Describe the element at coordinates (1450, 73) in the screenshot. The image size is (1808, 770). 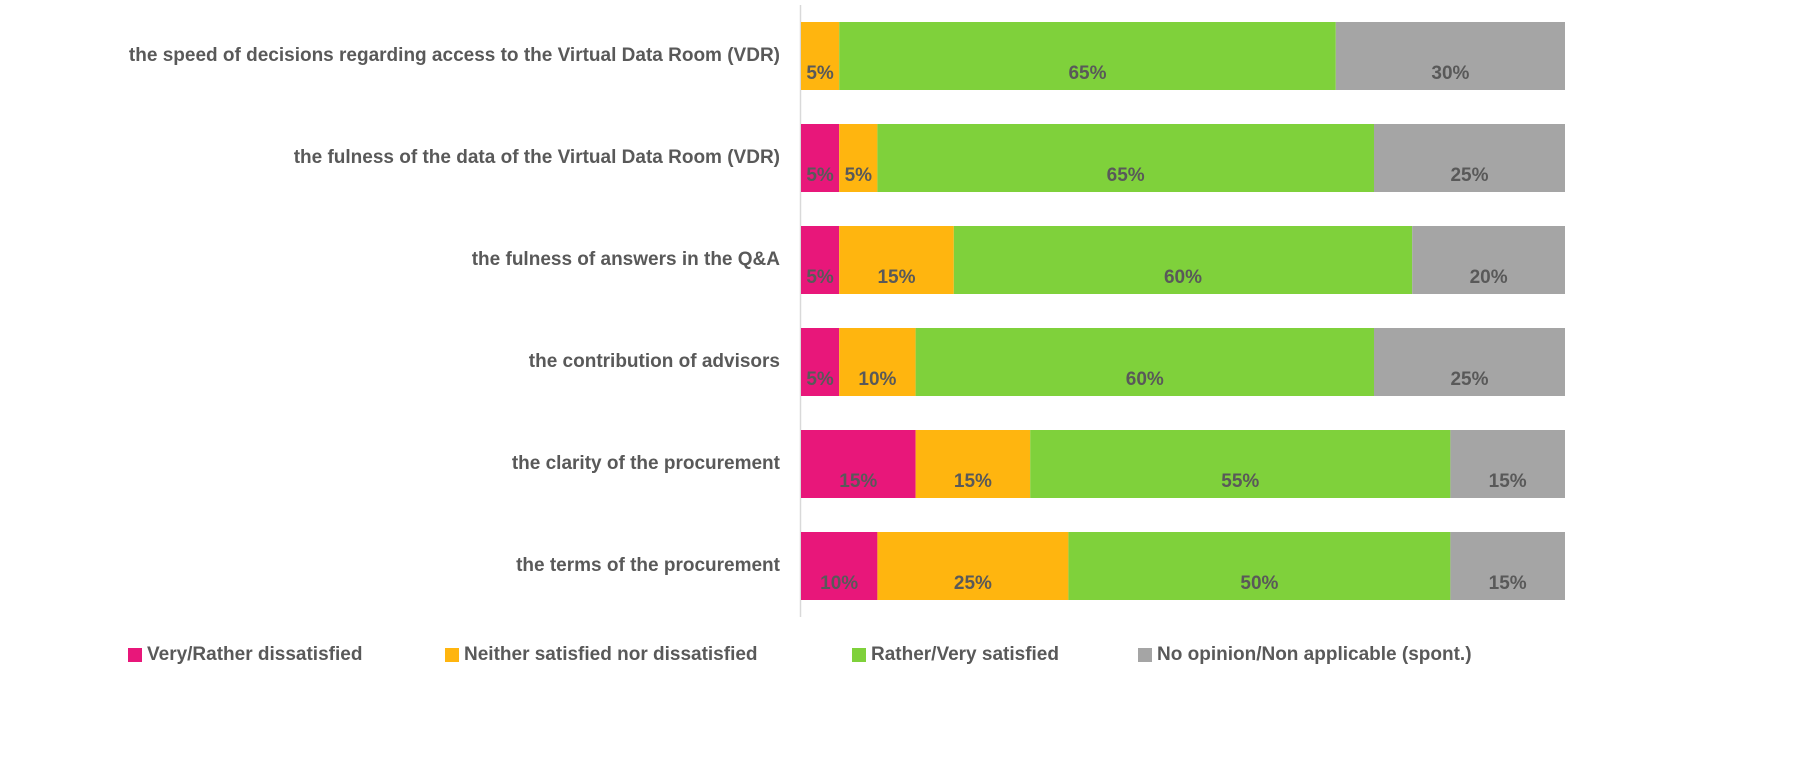
I see `value-label: 30%` at that location.